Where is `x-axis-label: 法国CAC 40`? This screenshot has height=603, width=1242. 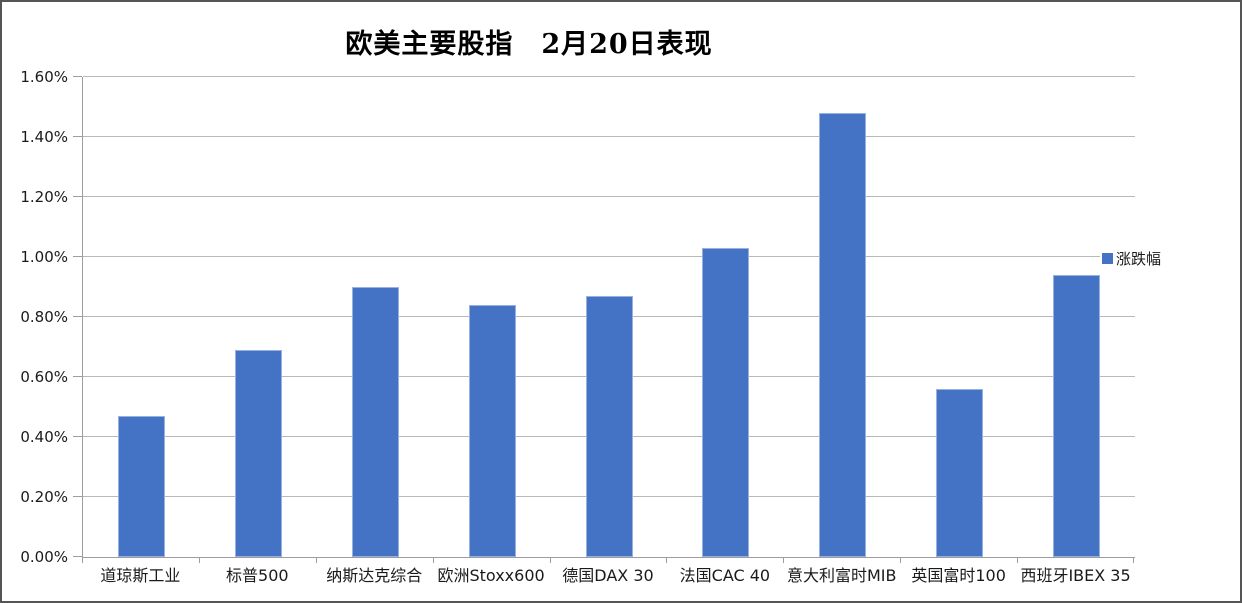
x-axis-label: 法国CAC 40 is located at coordinates (725, 575).